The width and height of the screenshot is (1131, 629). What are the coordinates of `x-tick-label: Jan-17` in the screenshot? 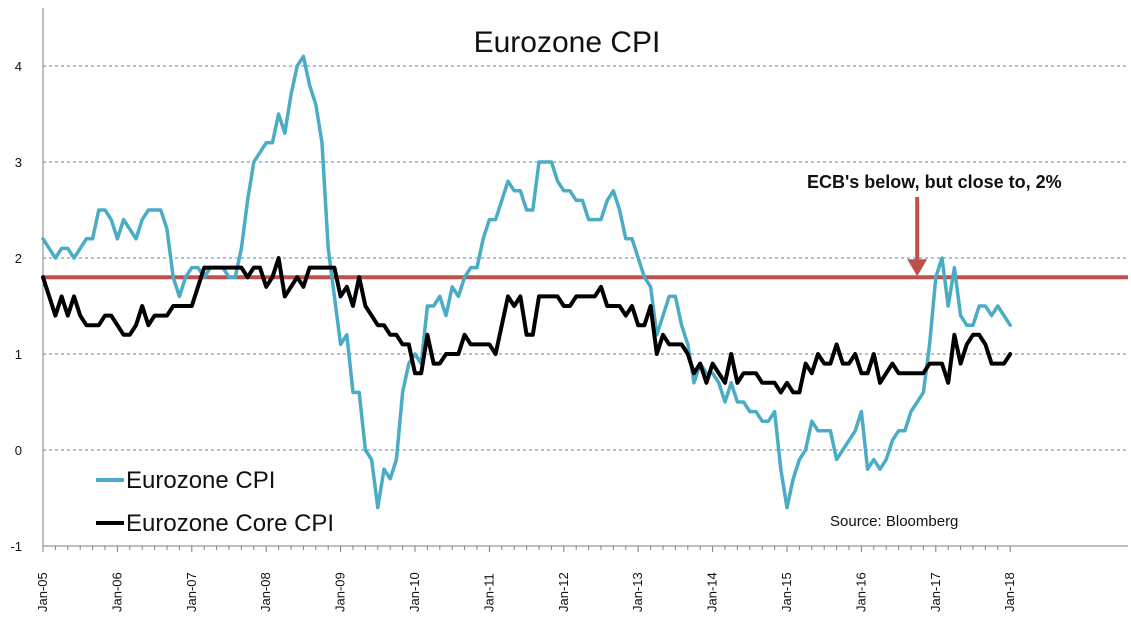 It's located at (935, 592).